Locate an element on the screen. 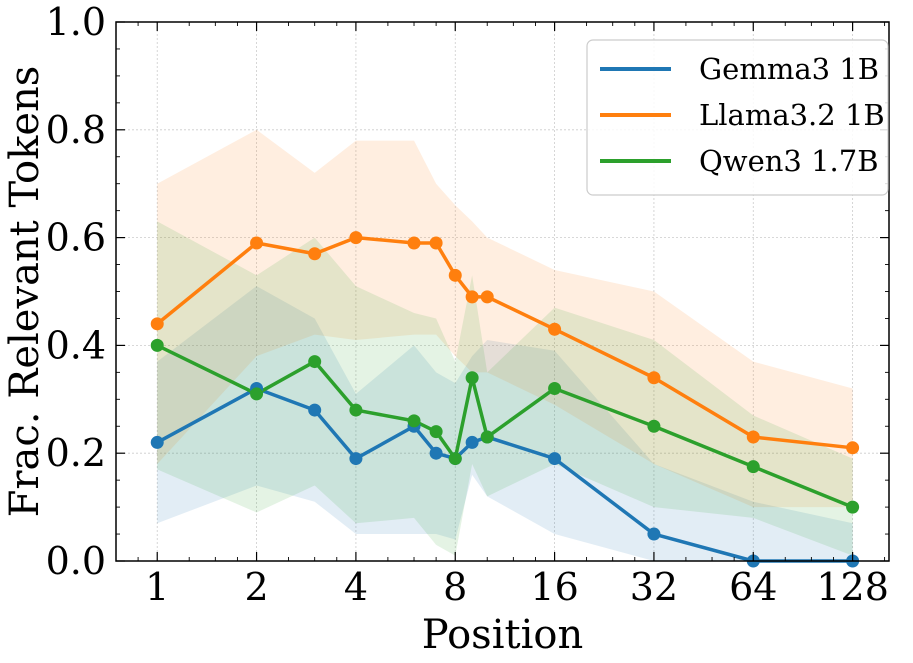 Image resolution: width=913 pixels, height=663 pixels. y-tick-label: 0.2 is located at coordinates (76, 453).